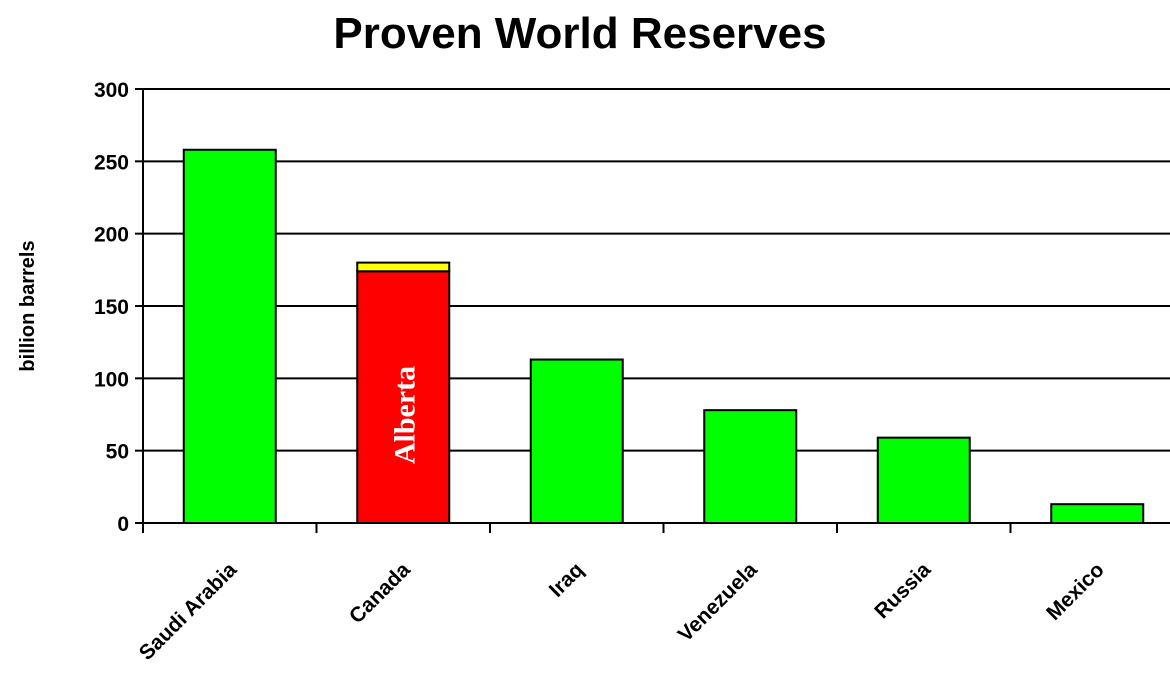  What do you see at coordinates (566, 579) in the screenshot?
I see `x-category-label: Iraq` at bounding box center [566, 579].